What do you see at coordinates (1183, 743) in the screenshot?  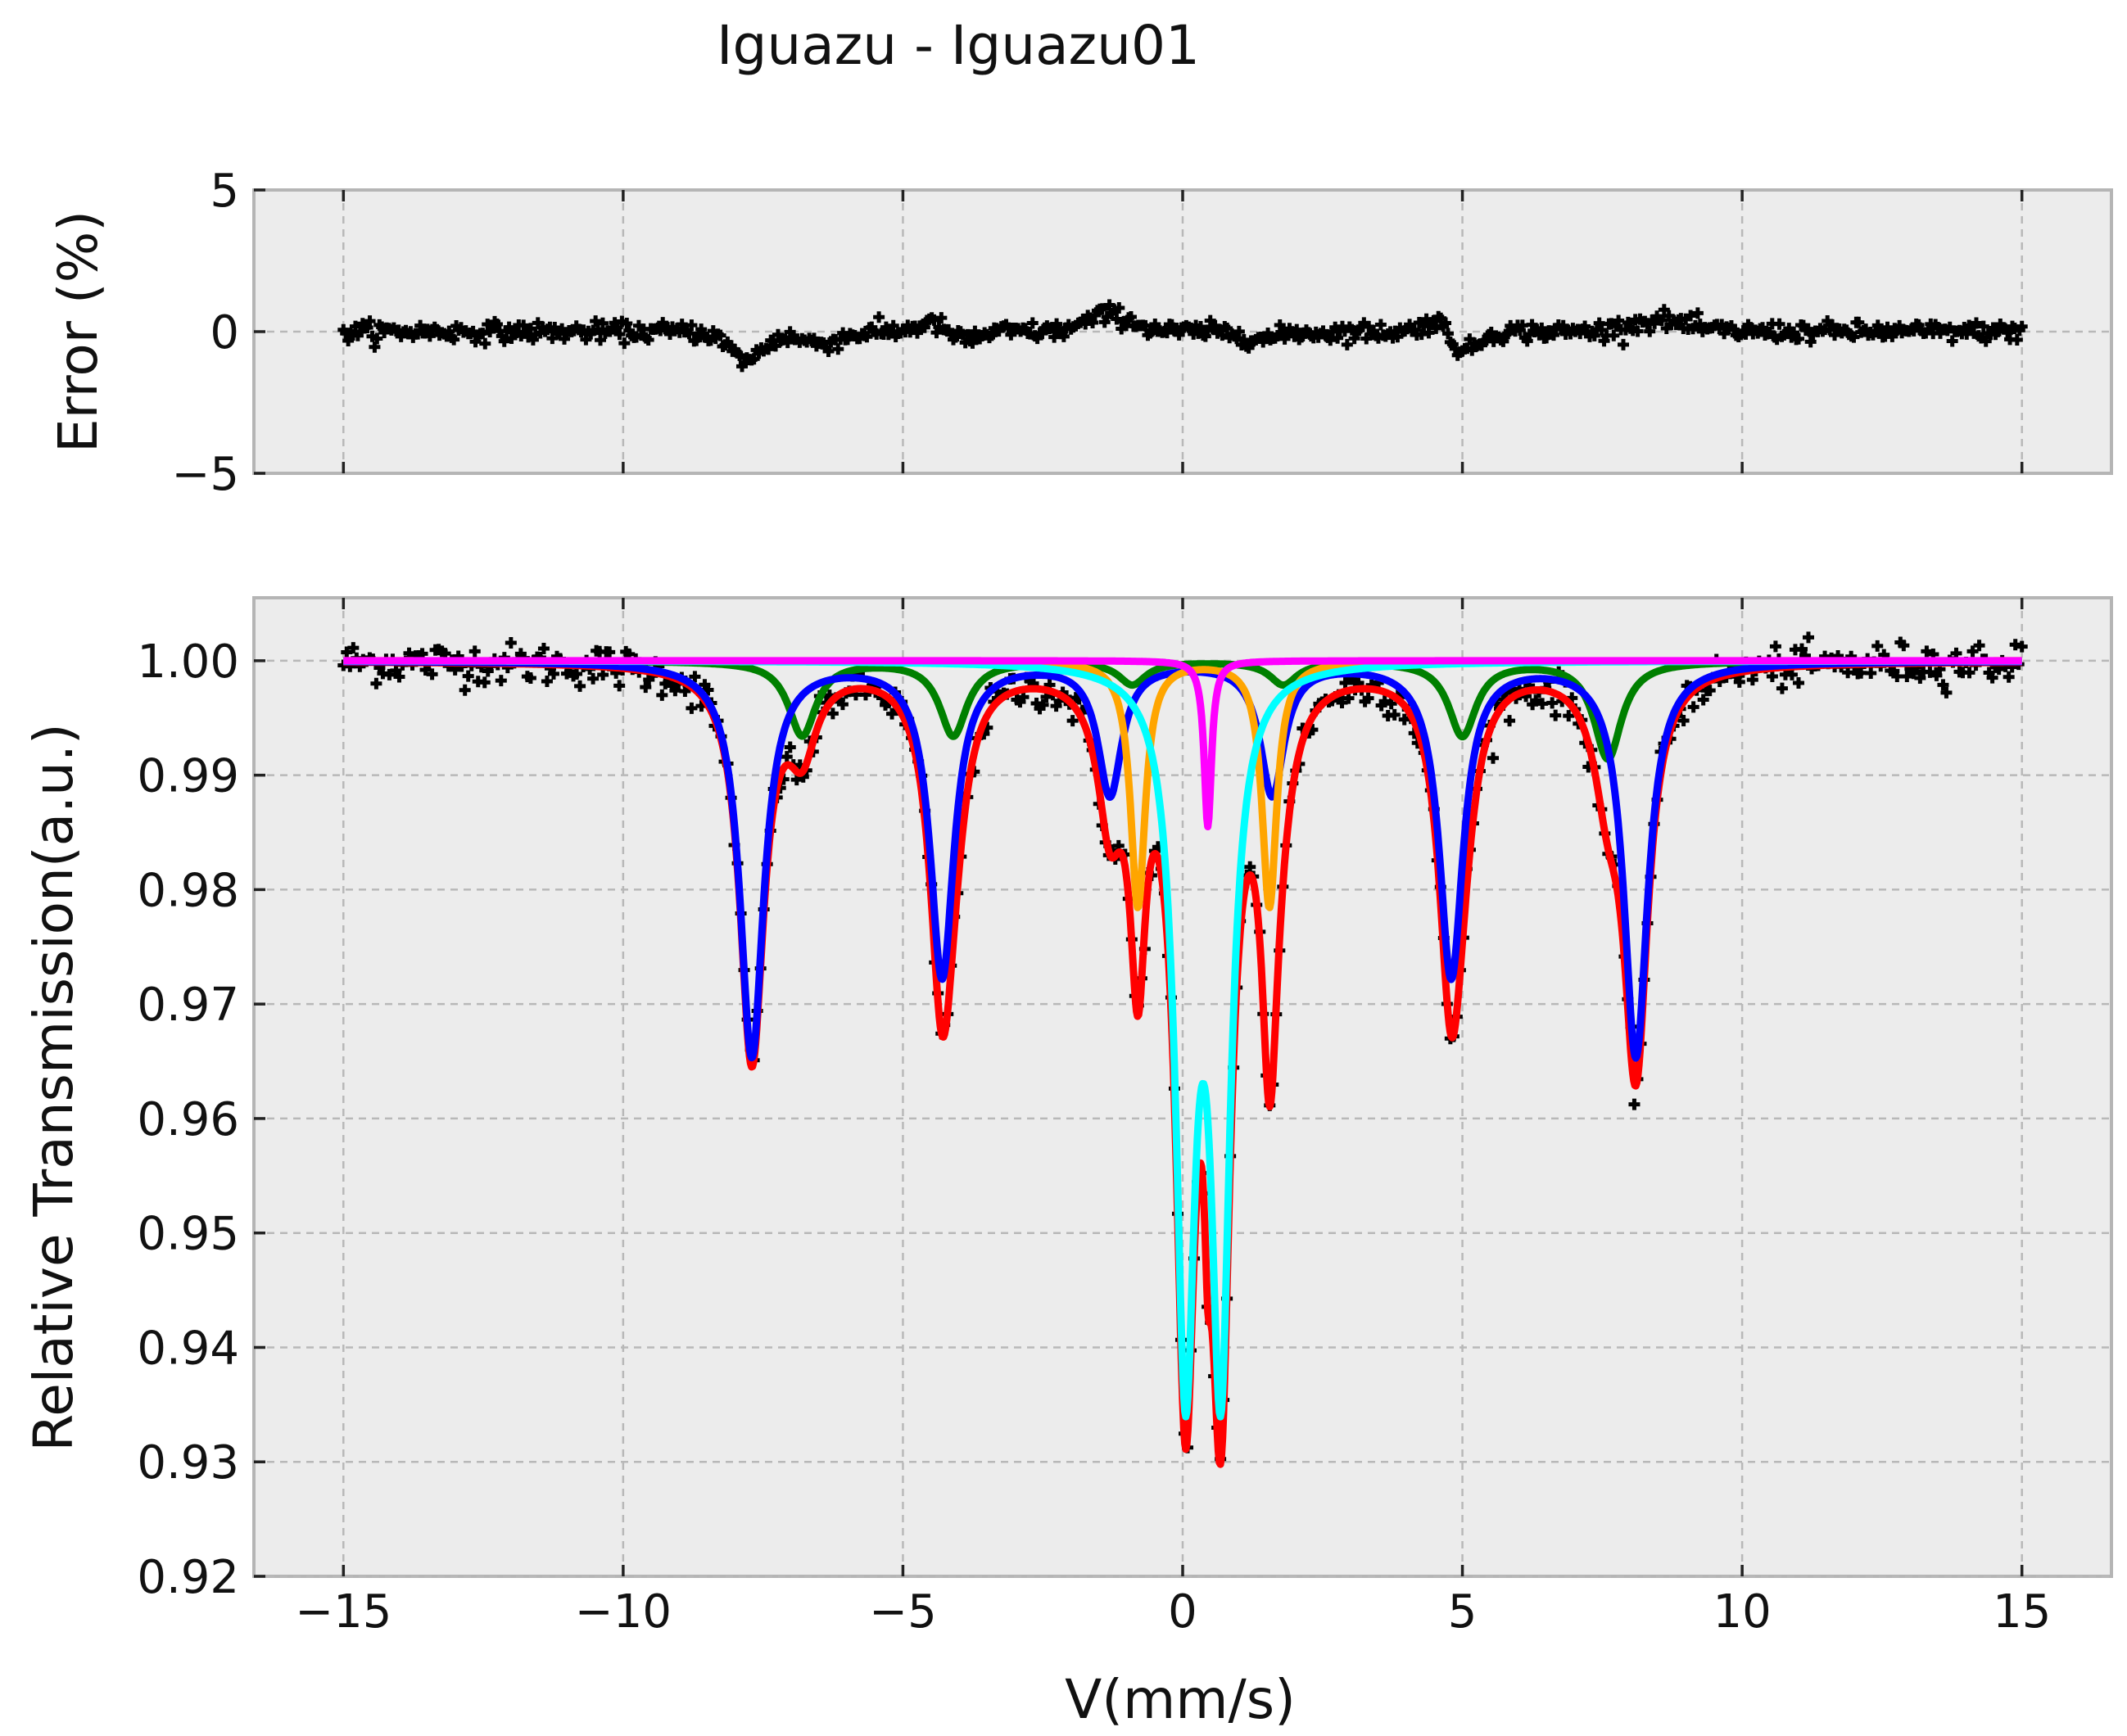 I see `singlet-magenta-line` at bounding box center [1183, 743].